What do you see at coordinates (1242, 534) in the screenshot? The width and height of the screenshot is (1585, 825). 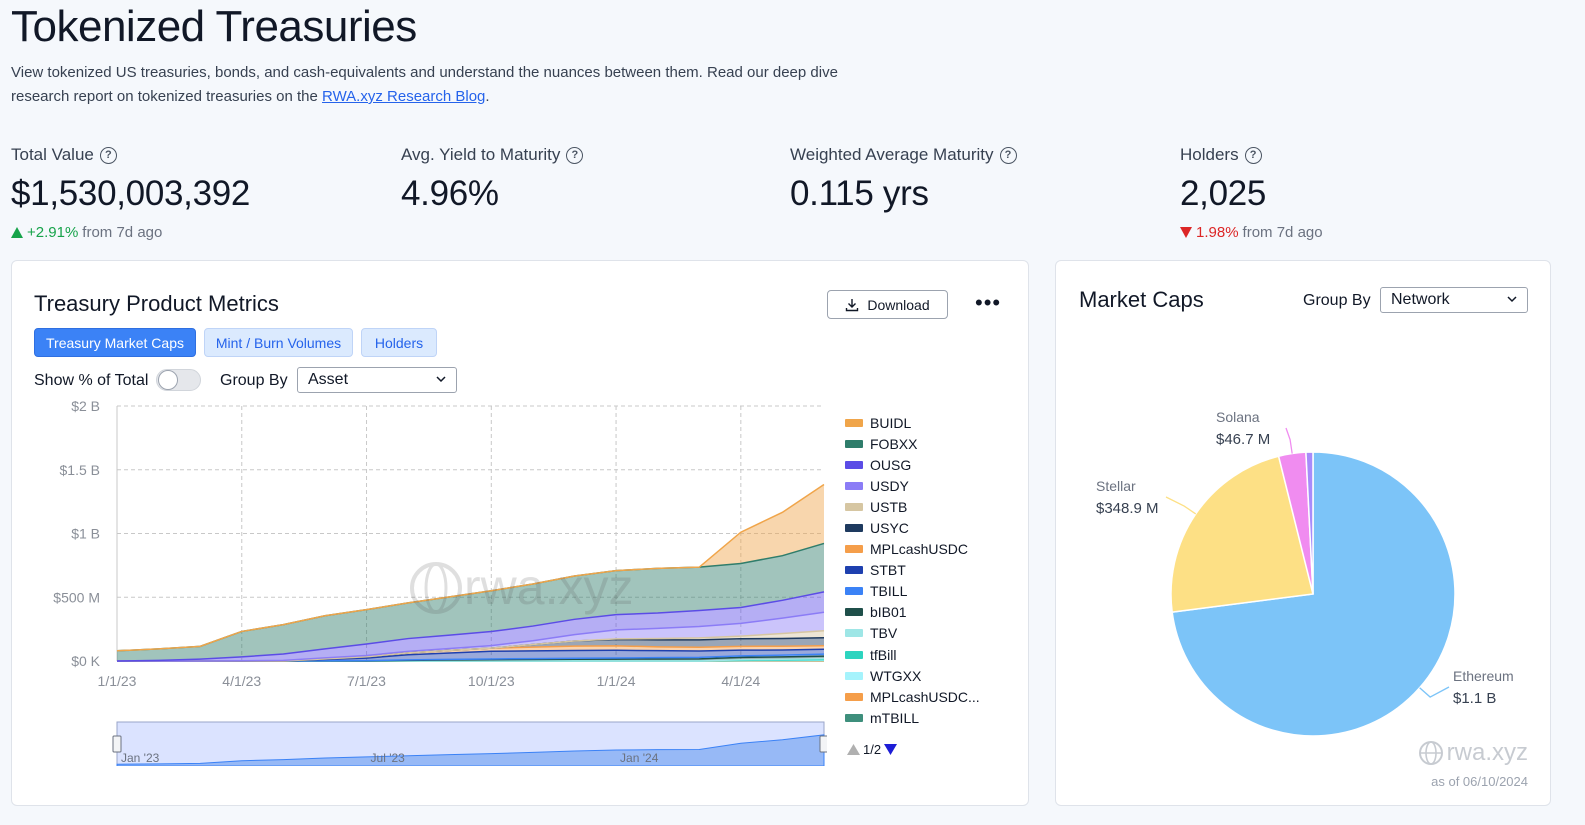 I see `pie-slice-stellar` at bounding box center [1242, 534].